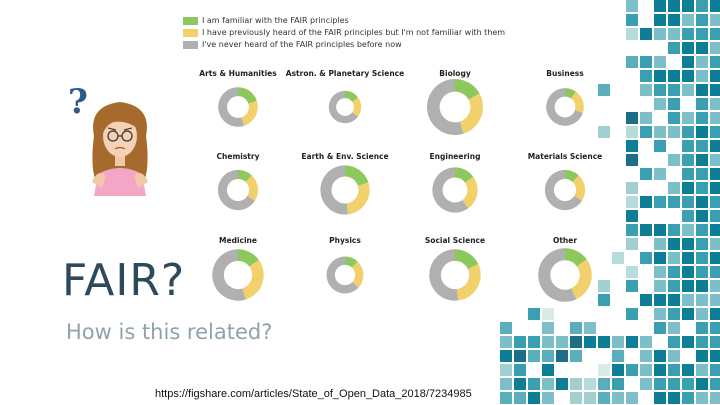 The height and width of the screenshot is (405, 720). I want to click on legend-swatch, so click(190, 20).